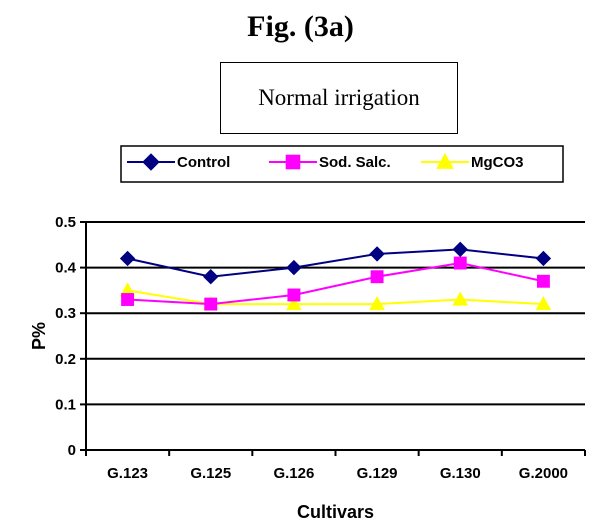 Image resolution: width=601 pixels, height=523 pixels. I want to click on chart-subtitle-box: Normal irrigation, so click(339, 98).